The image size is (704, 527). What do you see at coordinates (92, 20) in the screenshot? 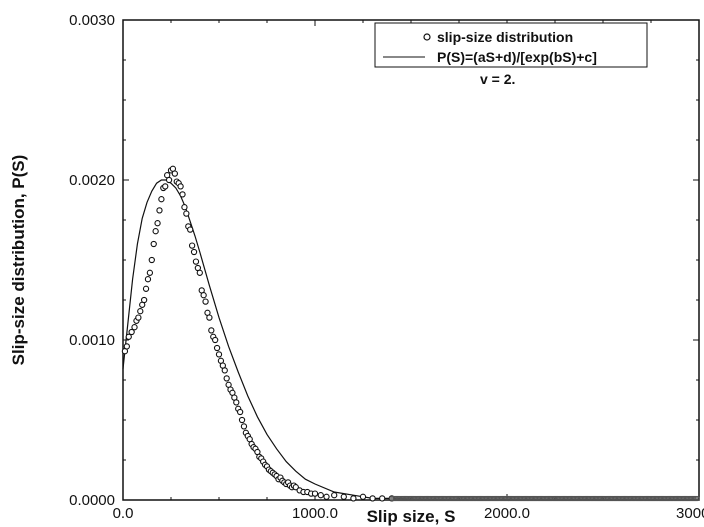
I see `y-tick-label: 0.0030` at bounding box center [92, 20].